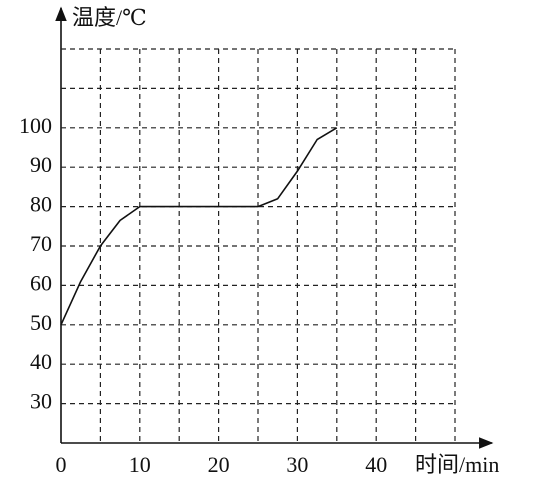 The width and height of the screenshot is (546, 483). What do you see at coordinates (376, 464) in the screenshot?
I see `x-tick-label: 40` at bounding box center [376, 464].